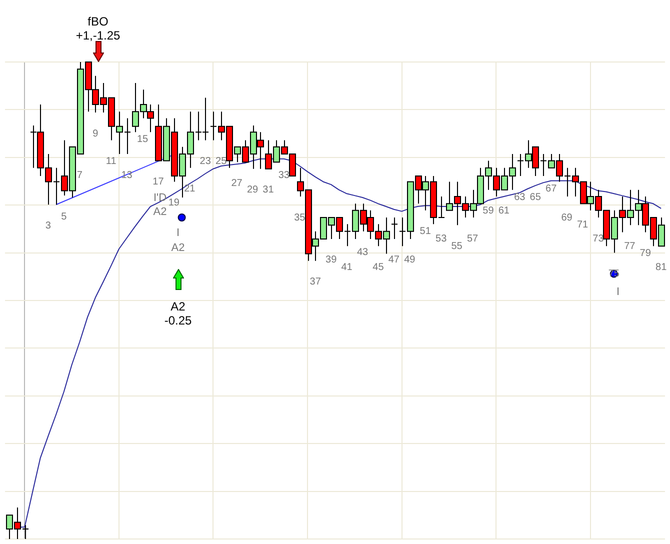  What do you see at coordinates (472, 238) in the screenshot?
I see `x-tick-label: 57` at bounding box center [472, 238].